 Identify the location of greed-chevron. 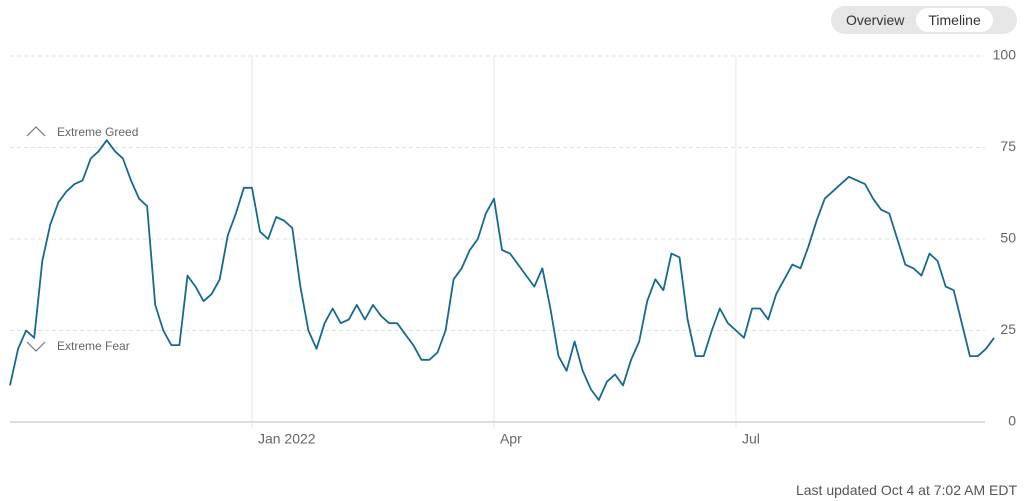
(36, 131).